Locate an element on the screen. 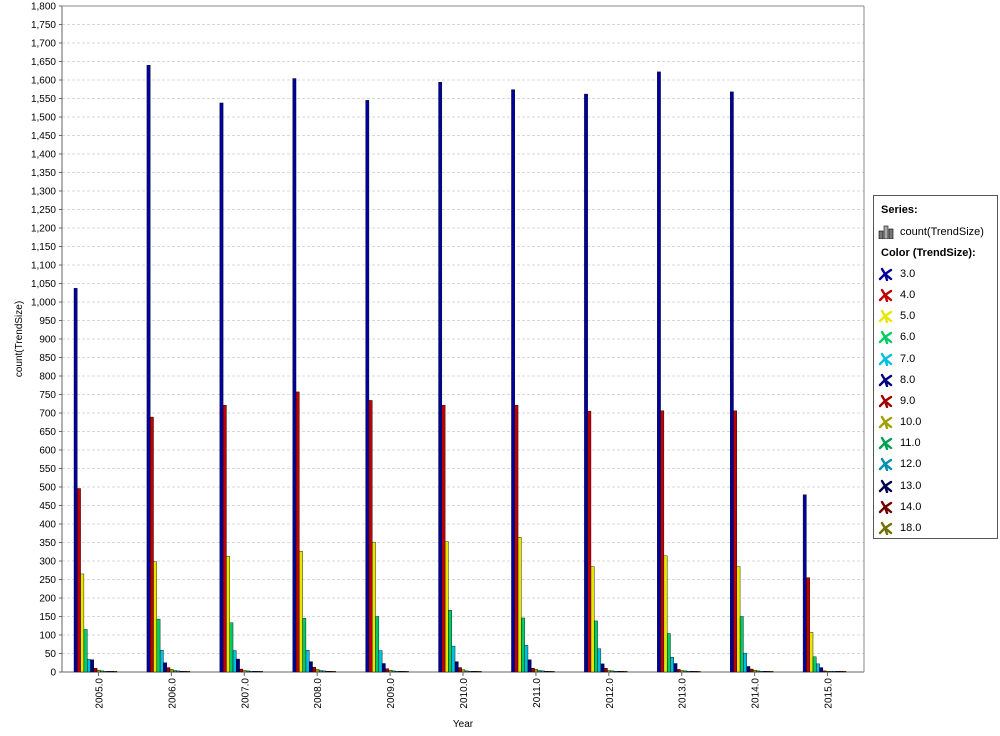 The width and height of the screenshot is (1000, 736). y-tick-label: 800 is located at coordinates (47, 377).